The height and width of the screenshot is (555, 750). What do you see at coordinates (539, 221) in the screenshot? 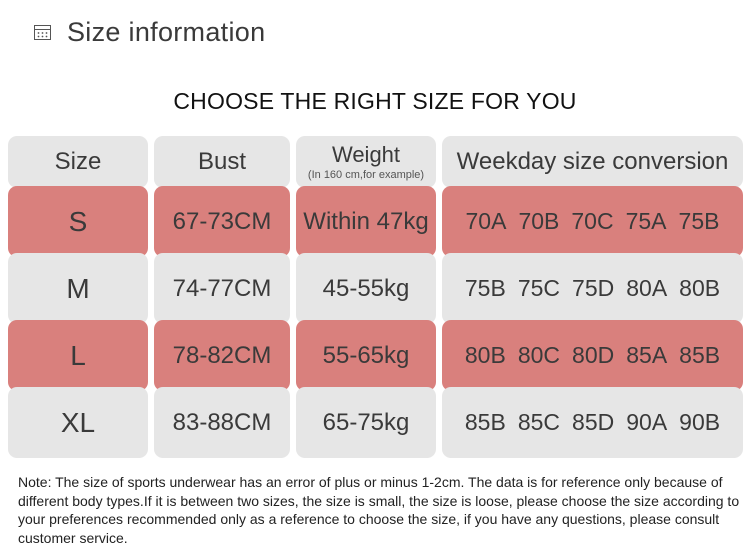
I see `conversion-value: 70B` at bounding box center [539, 221].